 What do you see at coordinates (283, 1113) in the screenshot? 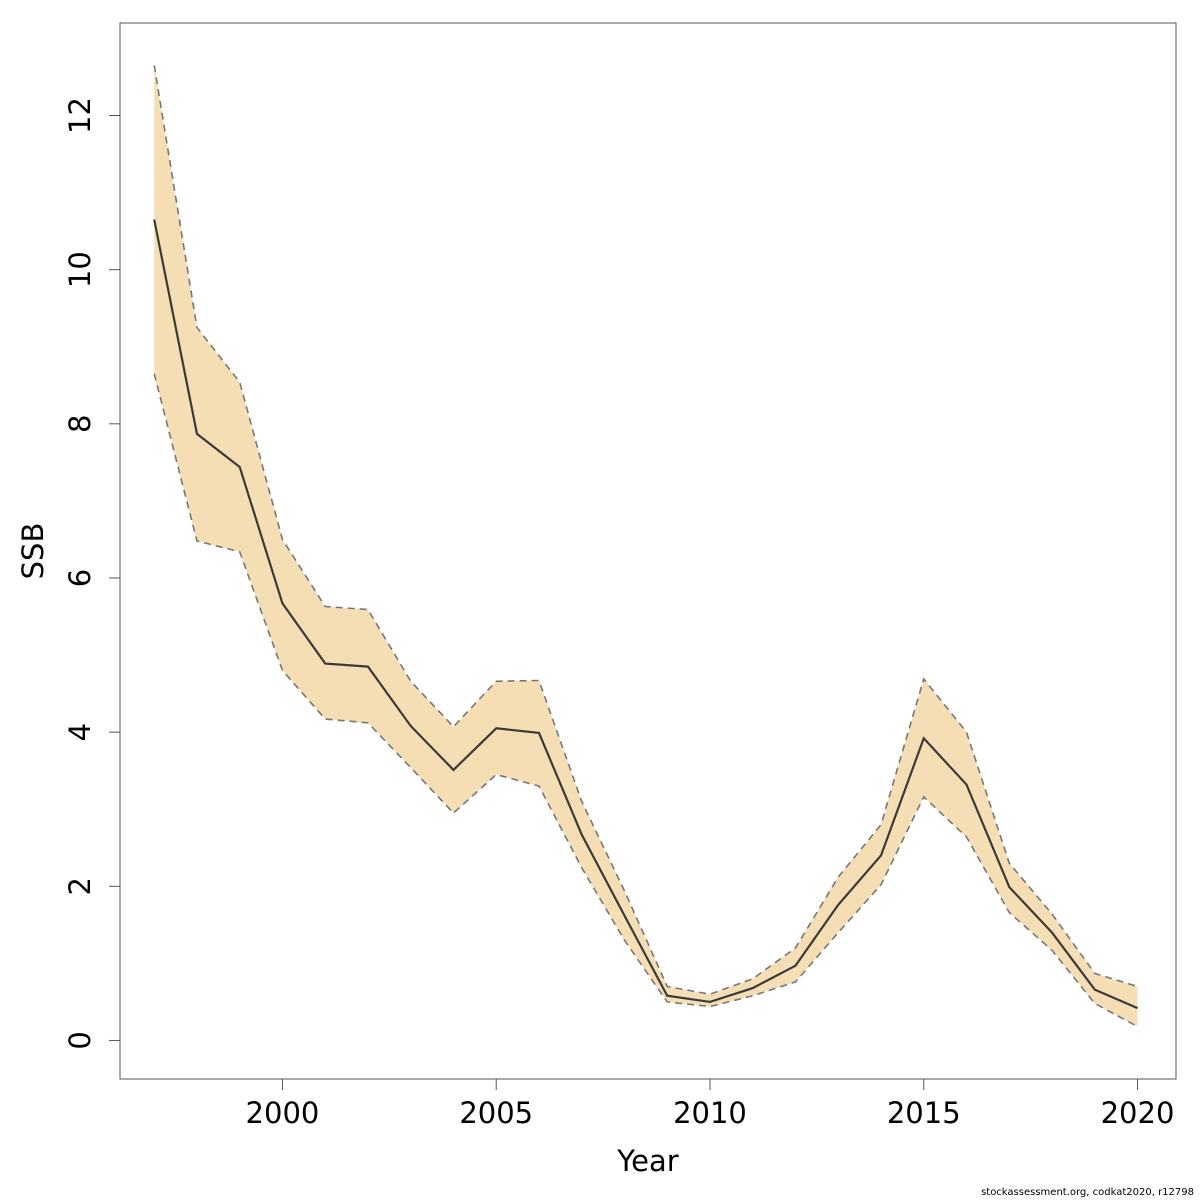
I see `x-tick-label: 2000` at bounding box center [283, 1113].